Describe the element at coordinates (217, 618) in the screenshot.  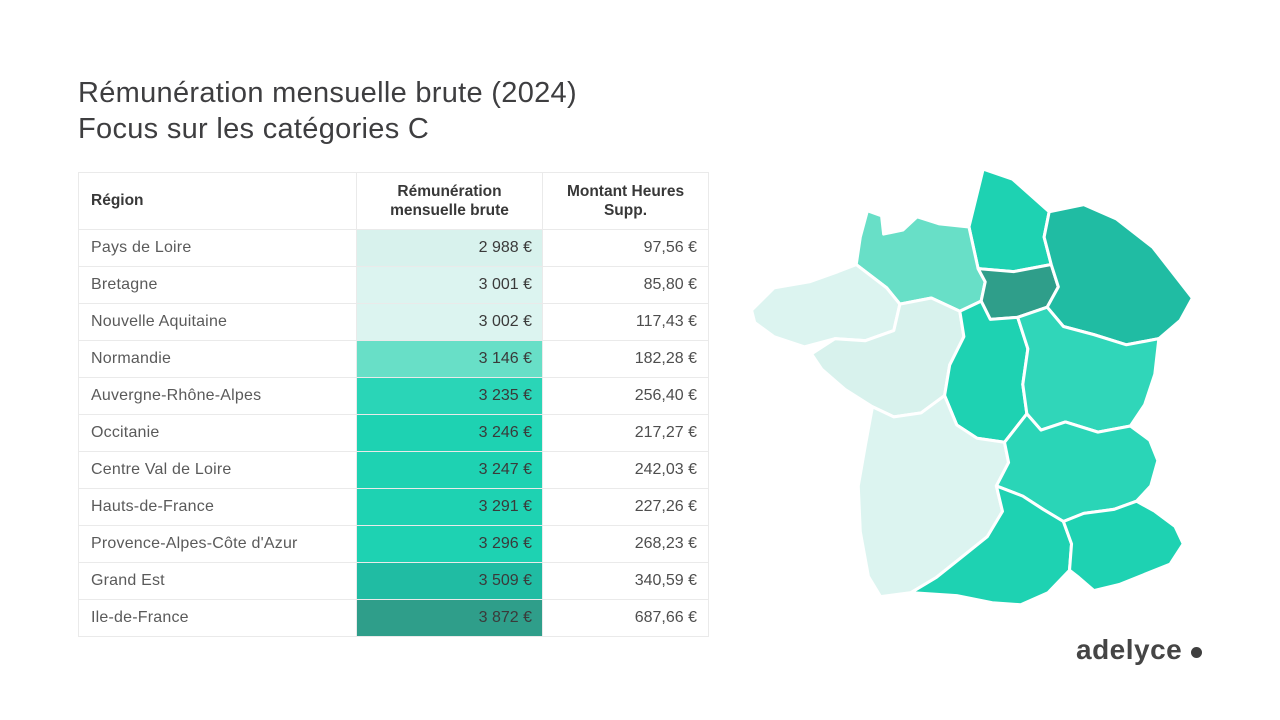
I see `cell-region: Ile-de-France` at that location.